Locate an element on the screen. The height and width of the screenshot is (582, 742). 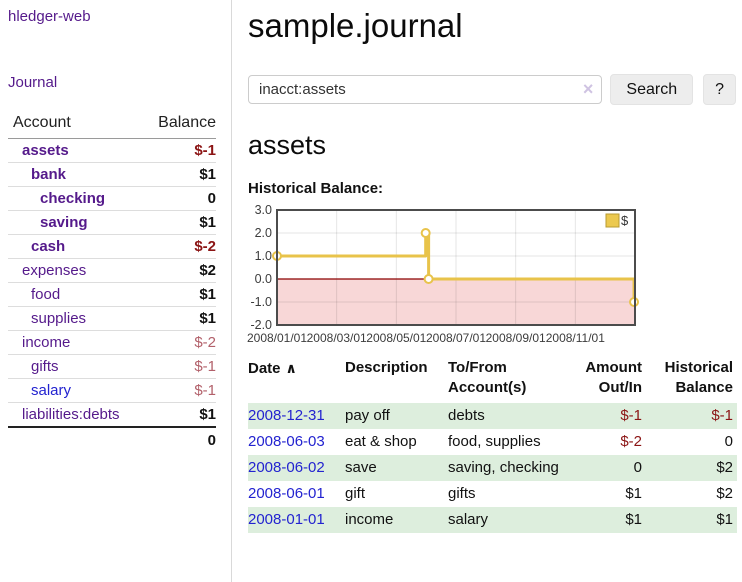
search-box: × is located at coordinates (425, 89).